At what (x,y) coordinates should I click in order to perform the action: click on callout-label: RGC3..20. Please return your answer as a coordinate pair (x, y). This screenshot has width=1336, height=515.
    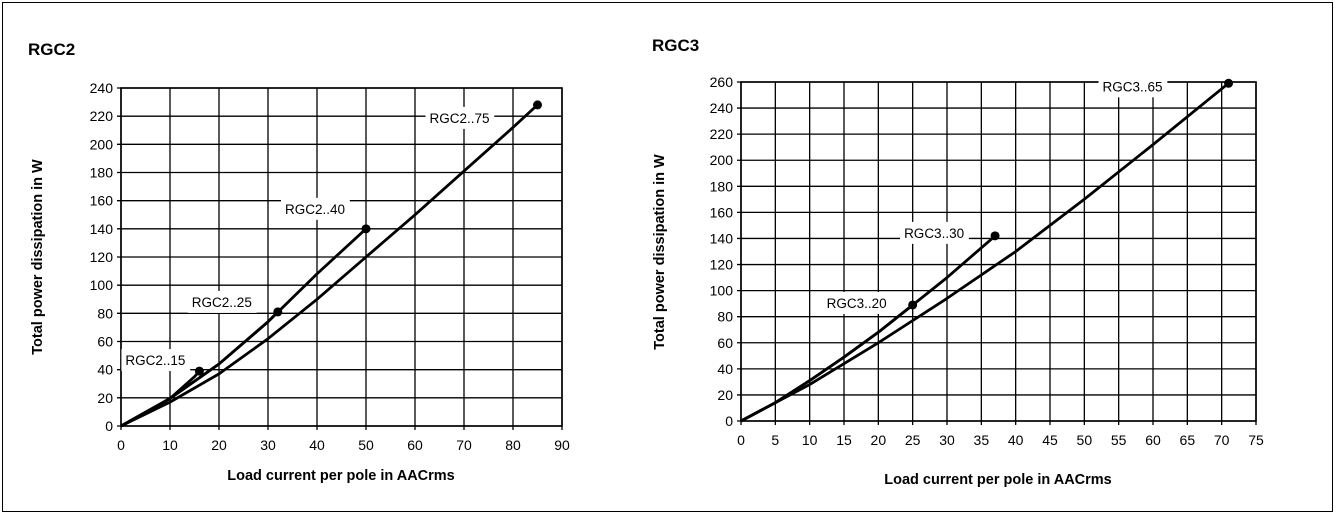
    Looking at the image, I should click on (857, 303).